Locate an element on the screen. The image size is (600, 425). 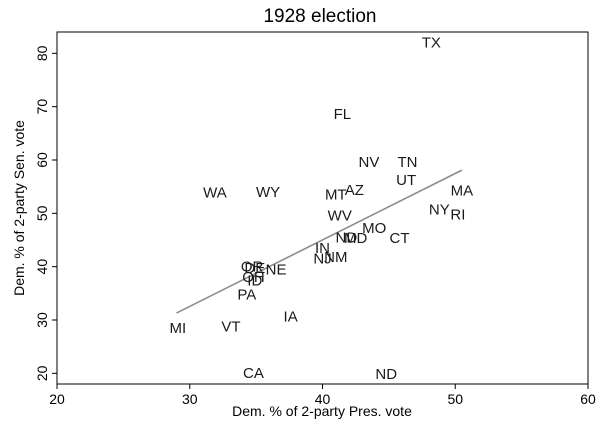
y-tick-label: 70 is located at coordinates (42, 107).